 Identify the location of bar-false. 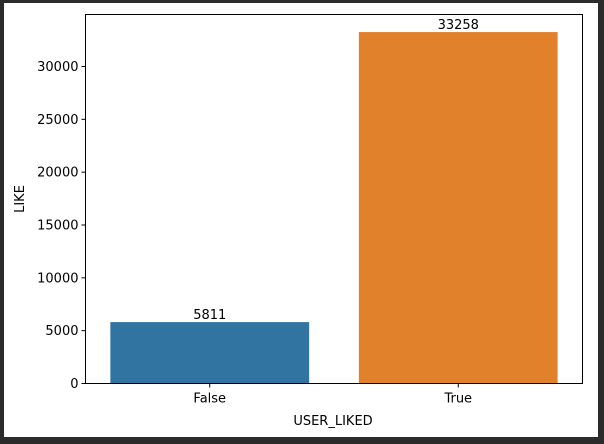
(210, 353).